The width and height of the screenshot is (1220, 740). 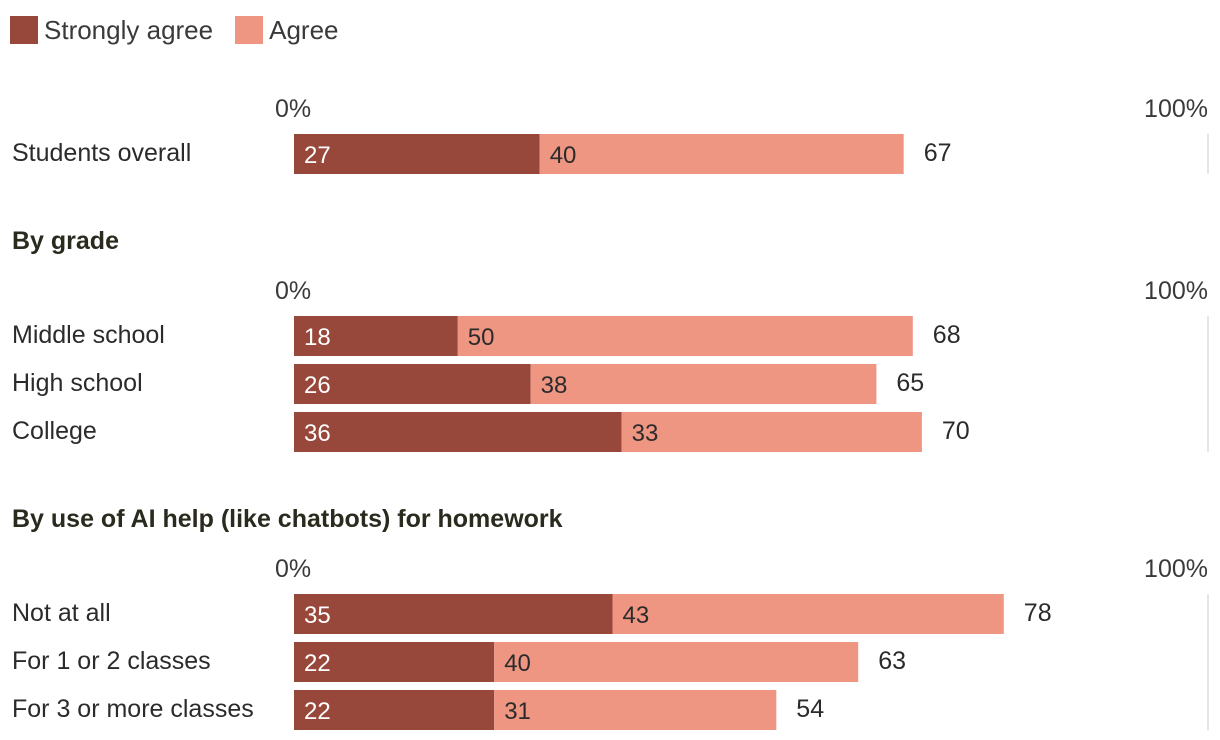 What do you see at coordinates (636, 615) in the screenshot?
I see `value-label-agree: 43` at bounding box center [636, 615].